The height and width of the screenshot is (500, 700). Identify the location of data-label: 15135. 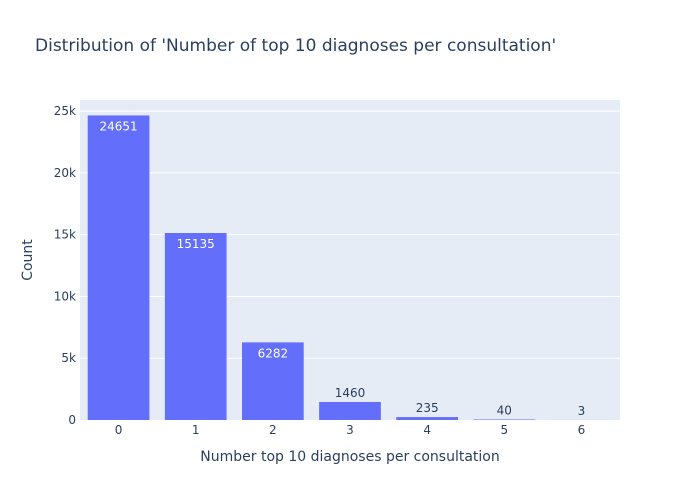
(196, 244).